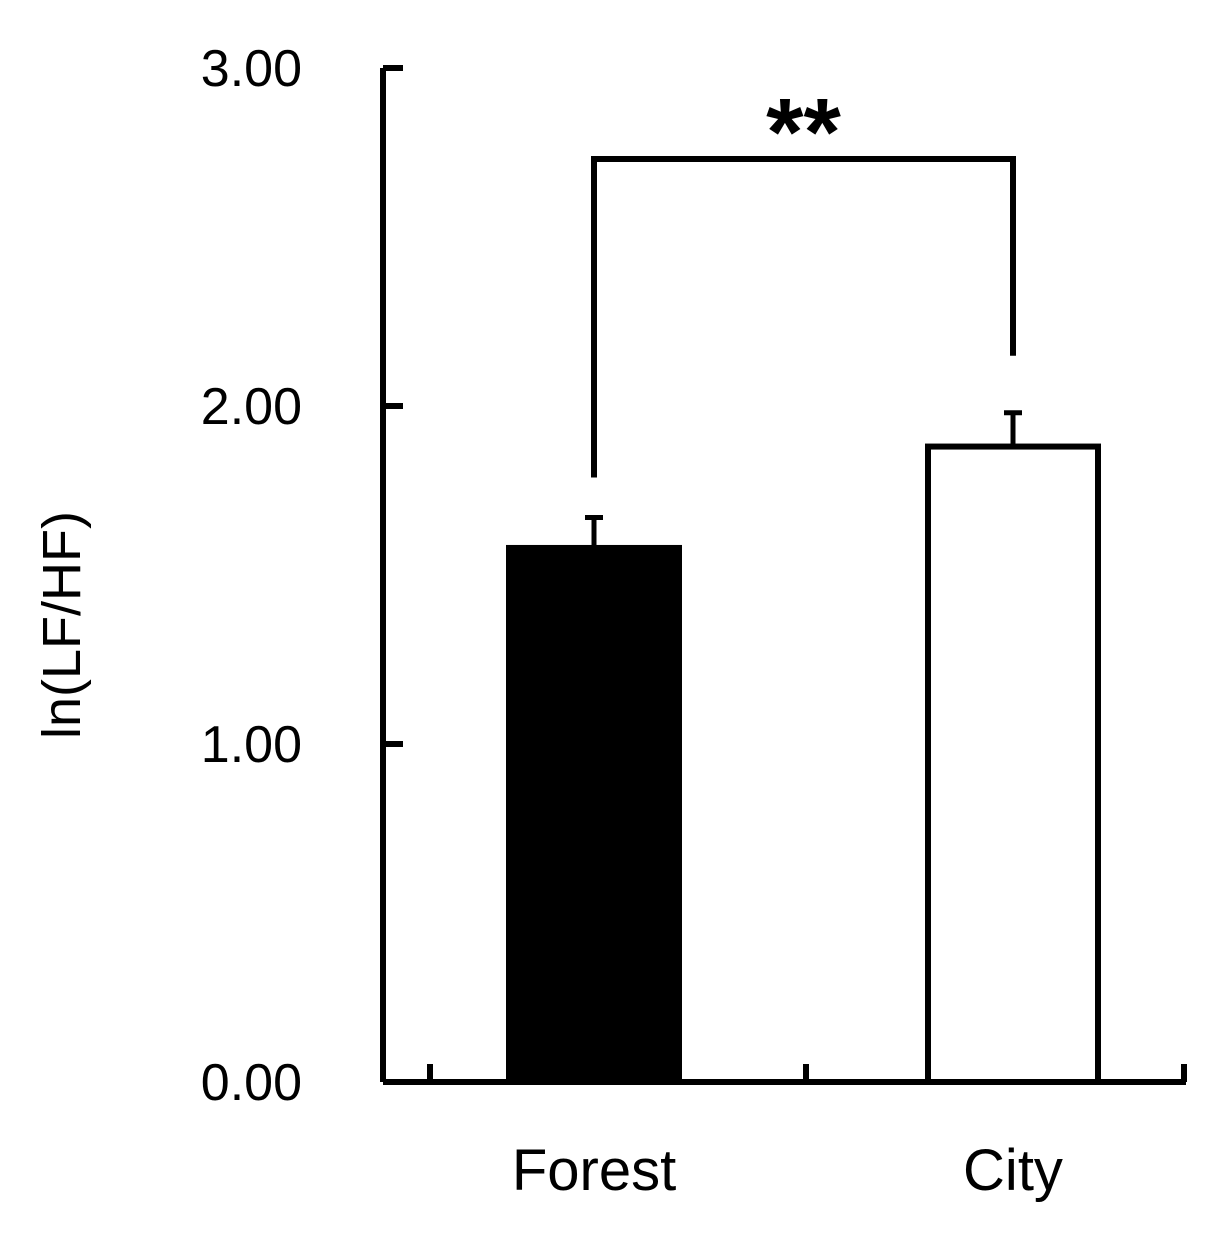  I want to click on y-tick-label: 3.00, so click(251, 69).